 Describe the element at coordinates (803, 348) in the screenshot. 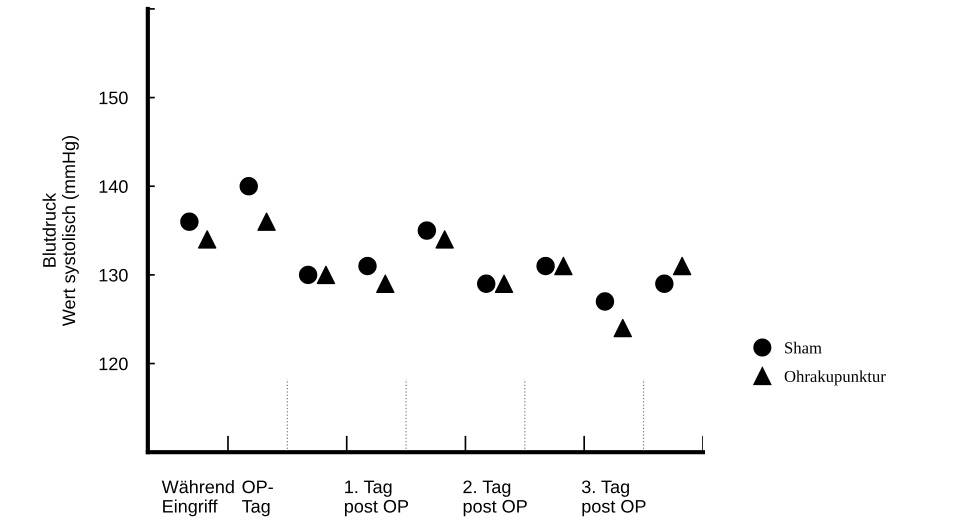

I see `legend-label: Sham` at that location.